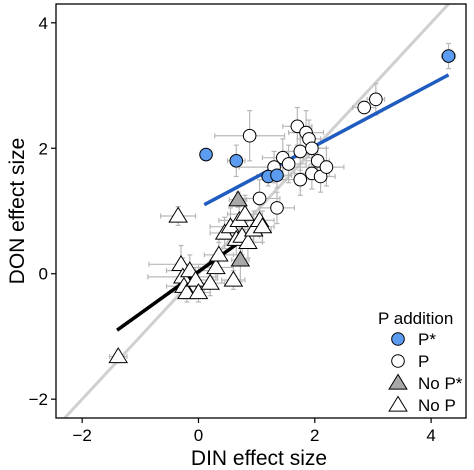 The height and width of the screenshot is (470, 474). I want to click on p-group-fit-line, so click(326, 140).